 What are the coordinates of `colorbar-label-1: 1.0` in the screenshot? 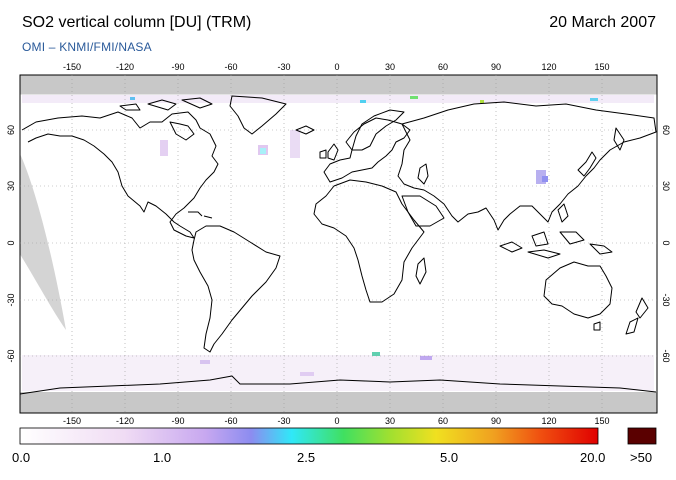 It's located at (162, 457).